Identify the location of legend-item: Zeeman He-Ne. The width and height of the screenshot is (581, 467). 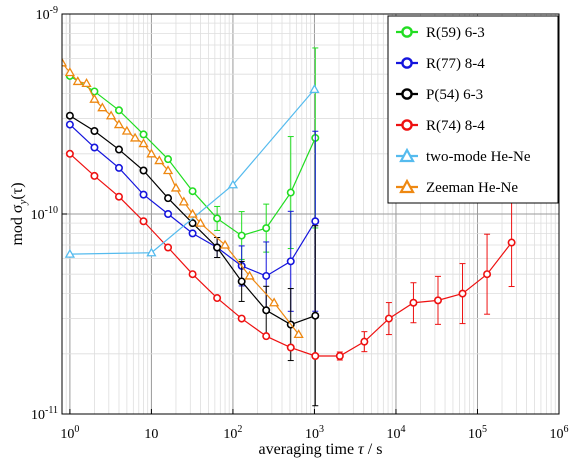
(457, 187).